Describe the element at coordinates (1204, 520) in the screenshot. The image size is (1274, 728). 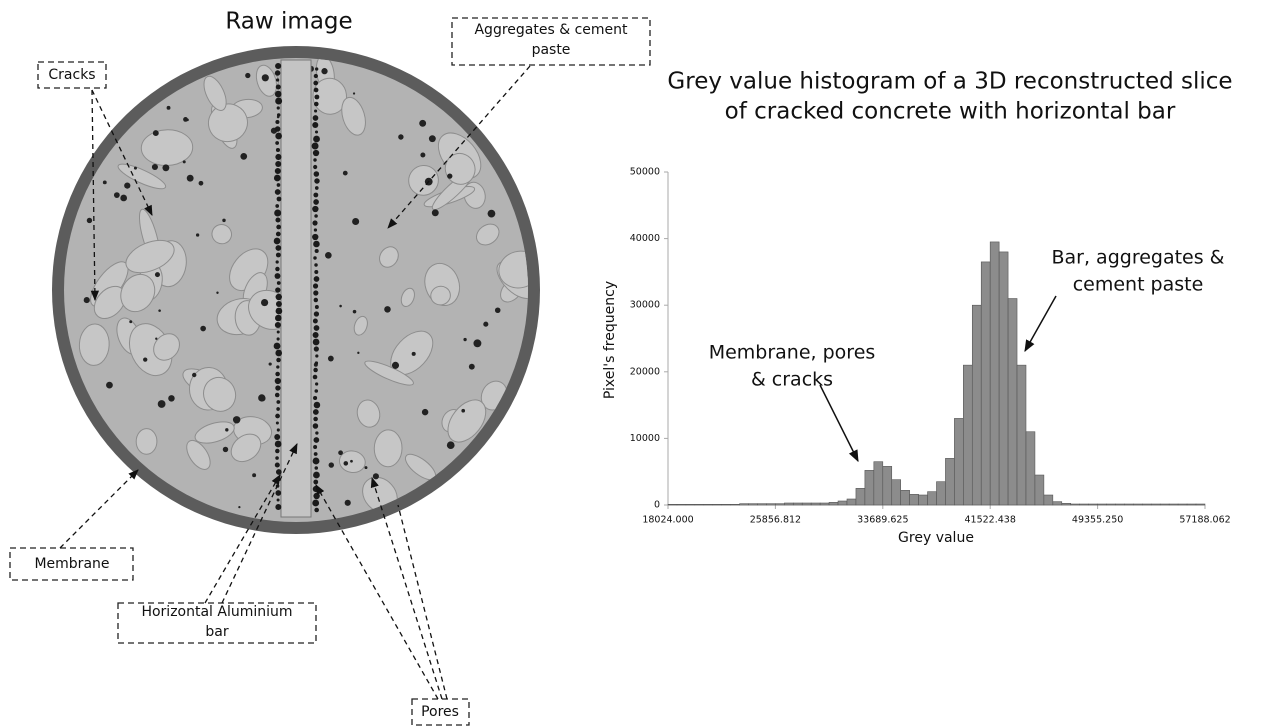
I see `x-tick-label: 57188.062` at that location.